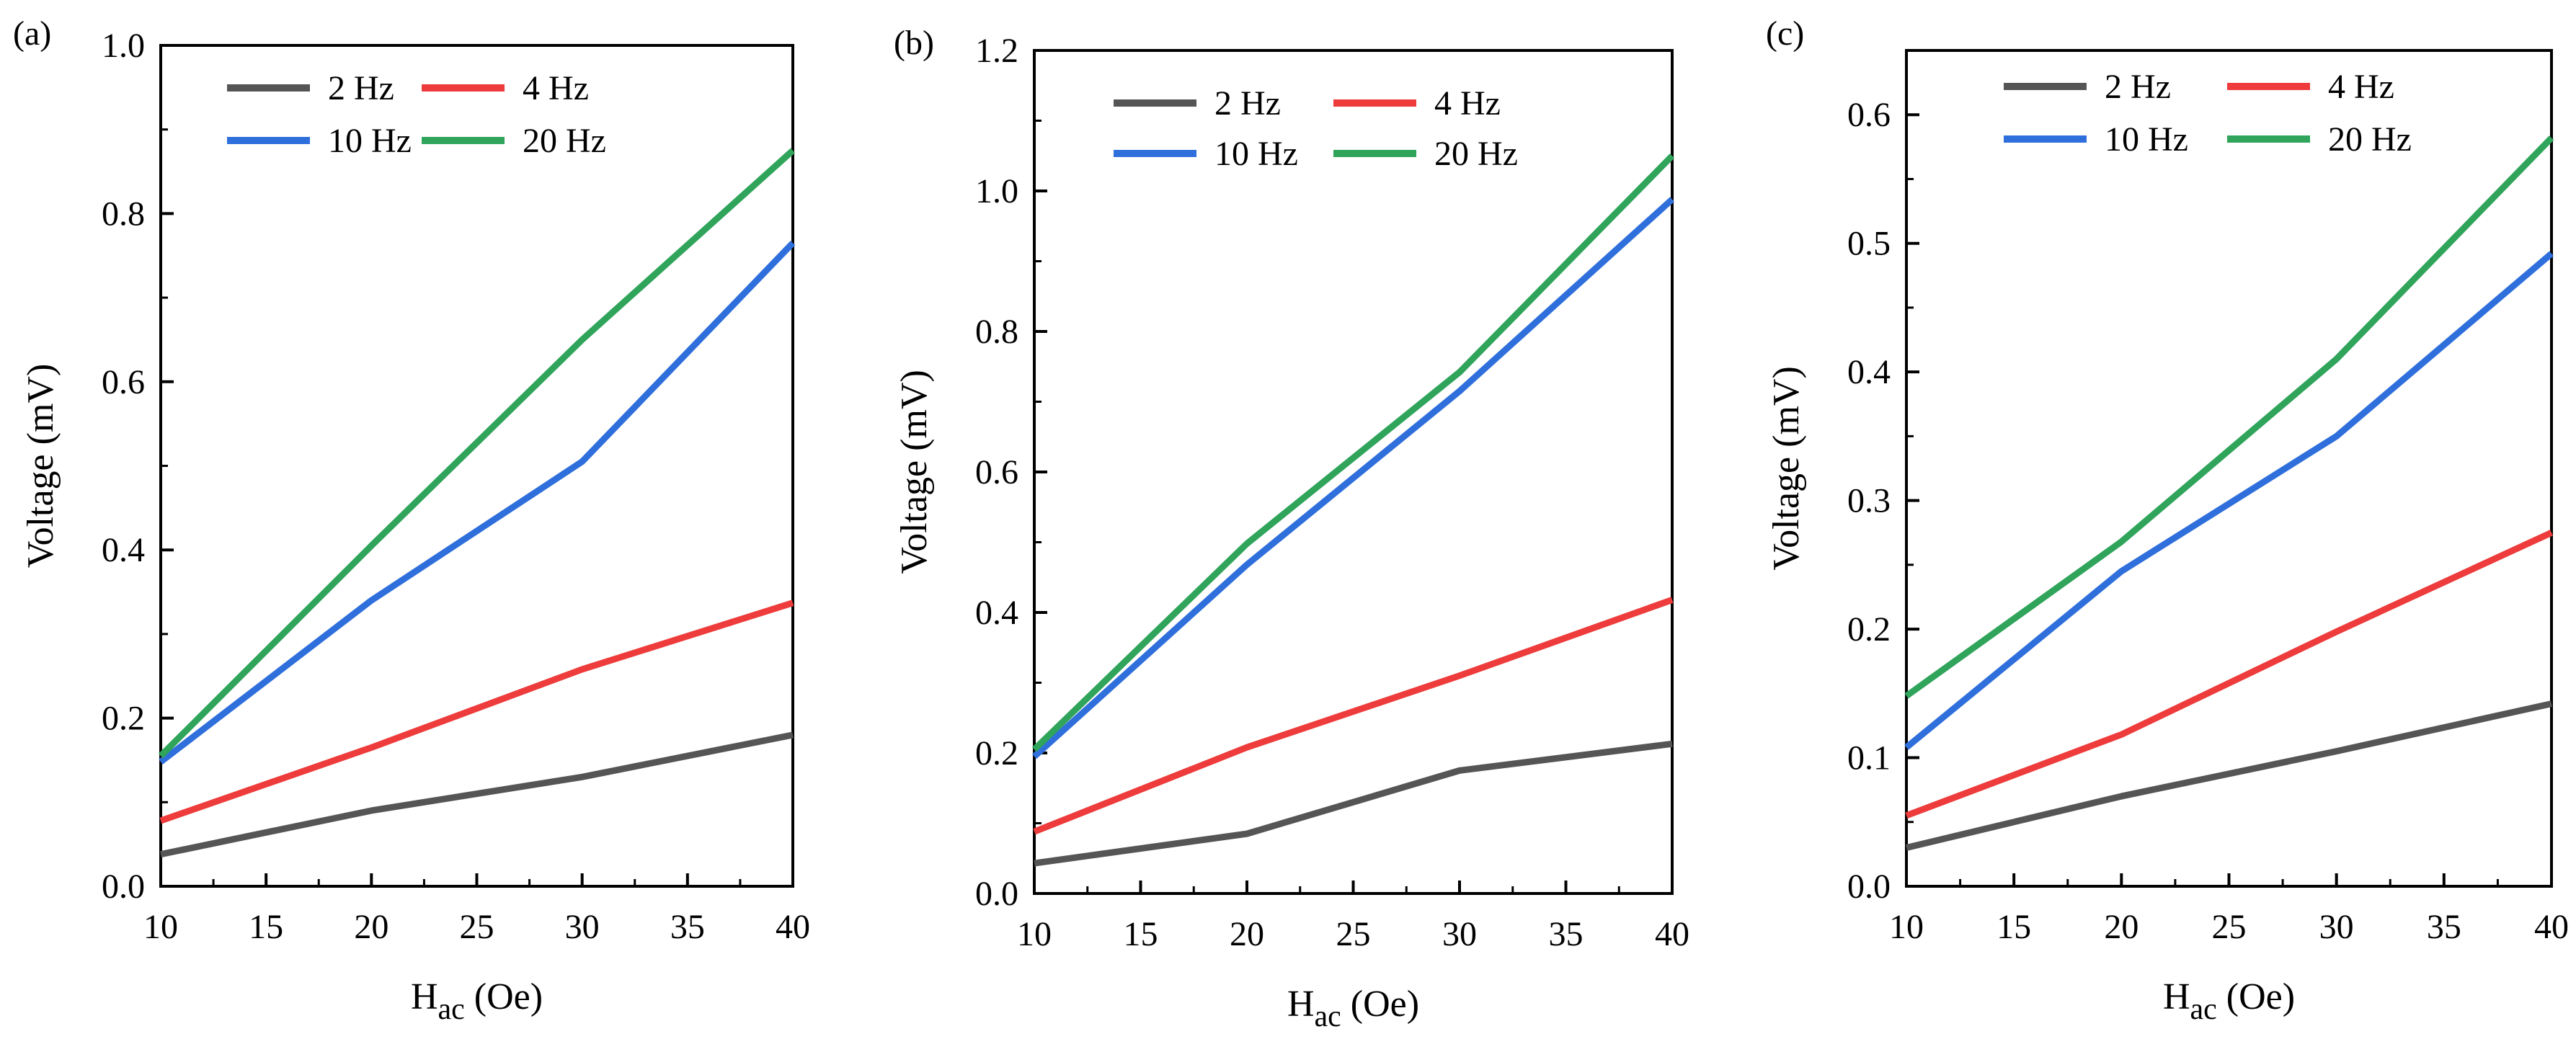 Image resolution: width=2576 pixels, height=1052 pixels. Describe the element at coordinates (996, 51) in the screenshot. I see `y-tick-label: 1.2` at that location.